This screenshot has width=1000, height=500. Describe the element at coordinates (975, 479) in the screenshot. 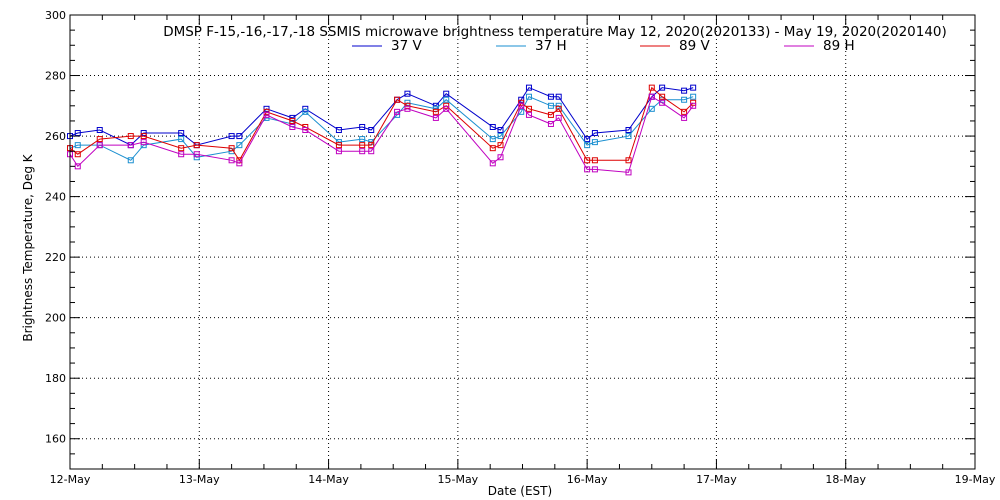

I see `x-tick-label: 19-May` at that location.